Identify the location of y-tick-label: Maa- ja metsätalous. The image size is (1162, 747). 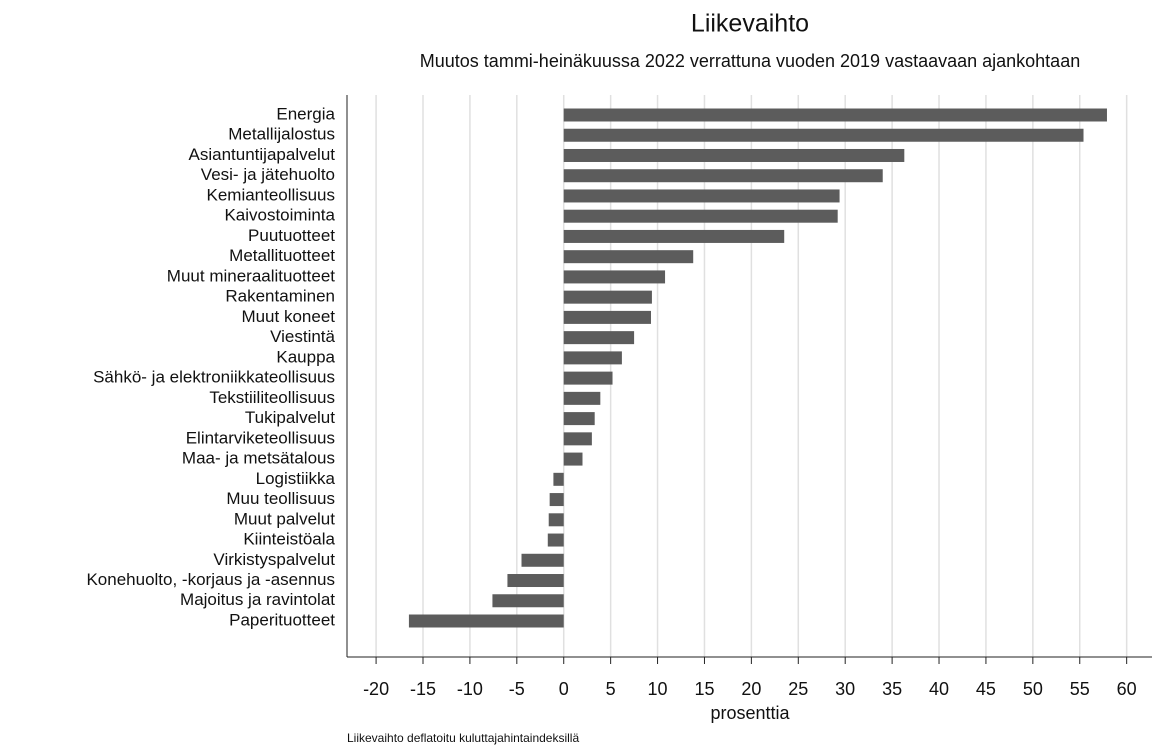
(258, 458).